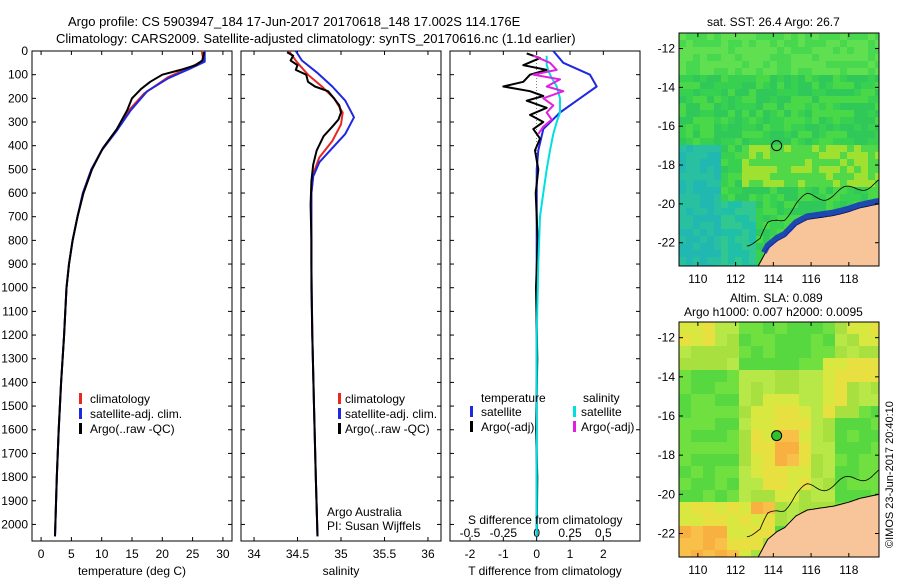 This screenshot has width=900, height=580. What do you see at coordinates (773, 279) in the screenshot?
I see `map-x-tick-label: 114` at bounding box center [773, 279].